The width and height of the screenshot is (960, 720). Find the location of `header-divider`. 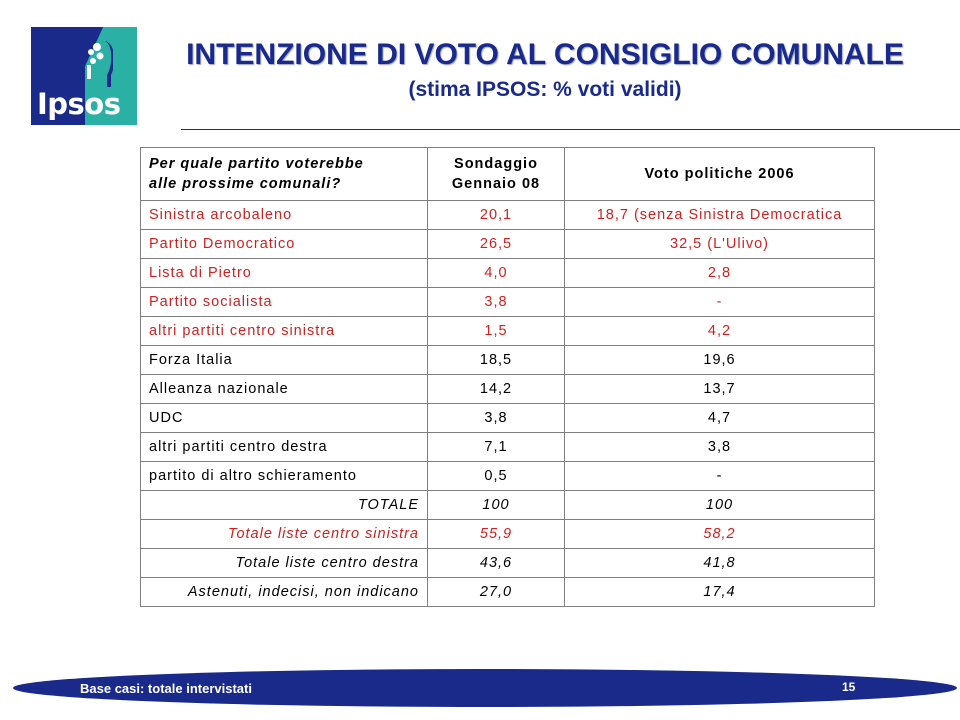

header-divider is located at coordinates (570, 129).